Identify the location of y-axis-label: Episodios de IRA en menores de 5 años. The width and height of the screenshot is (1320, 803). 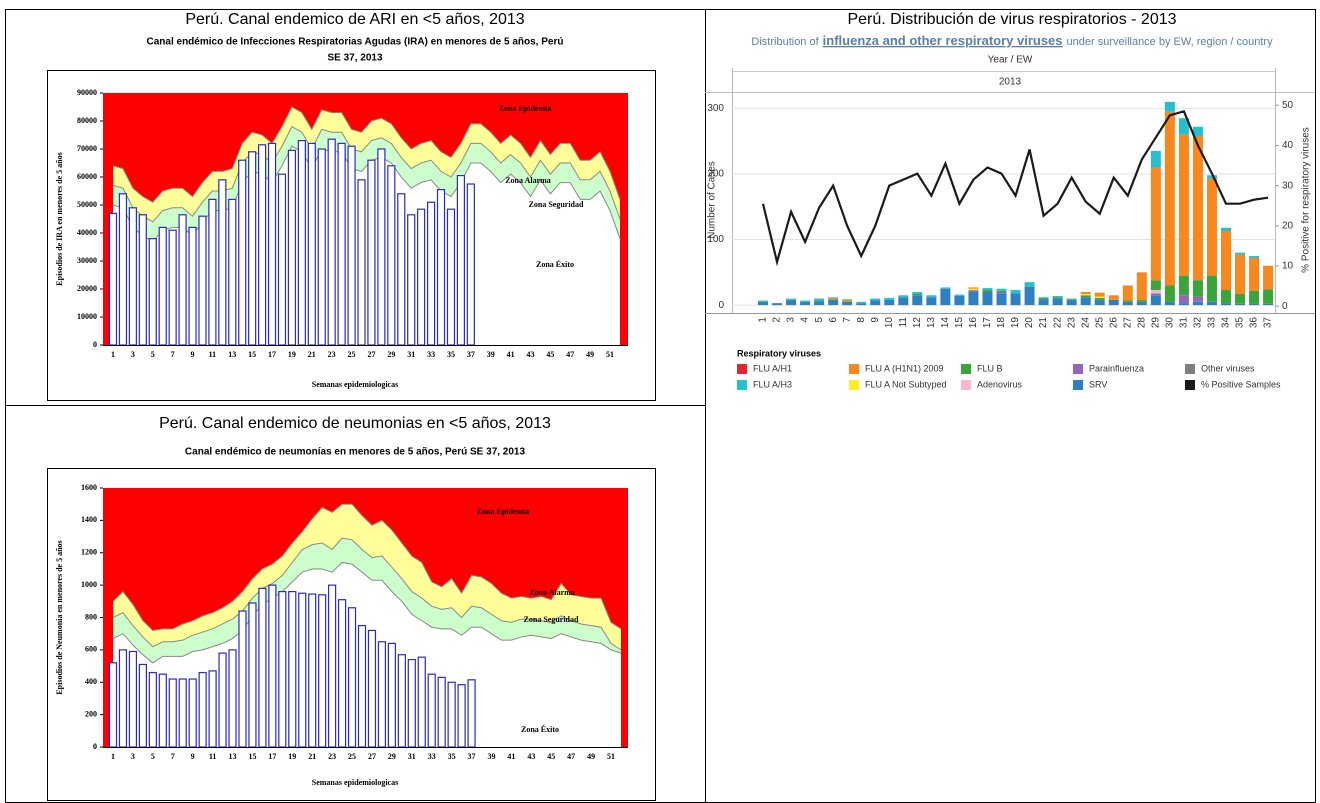
(59, 218).